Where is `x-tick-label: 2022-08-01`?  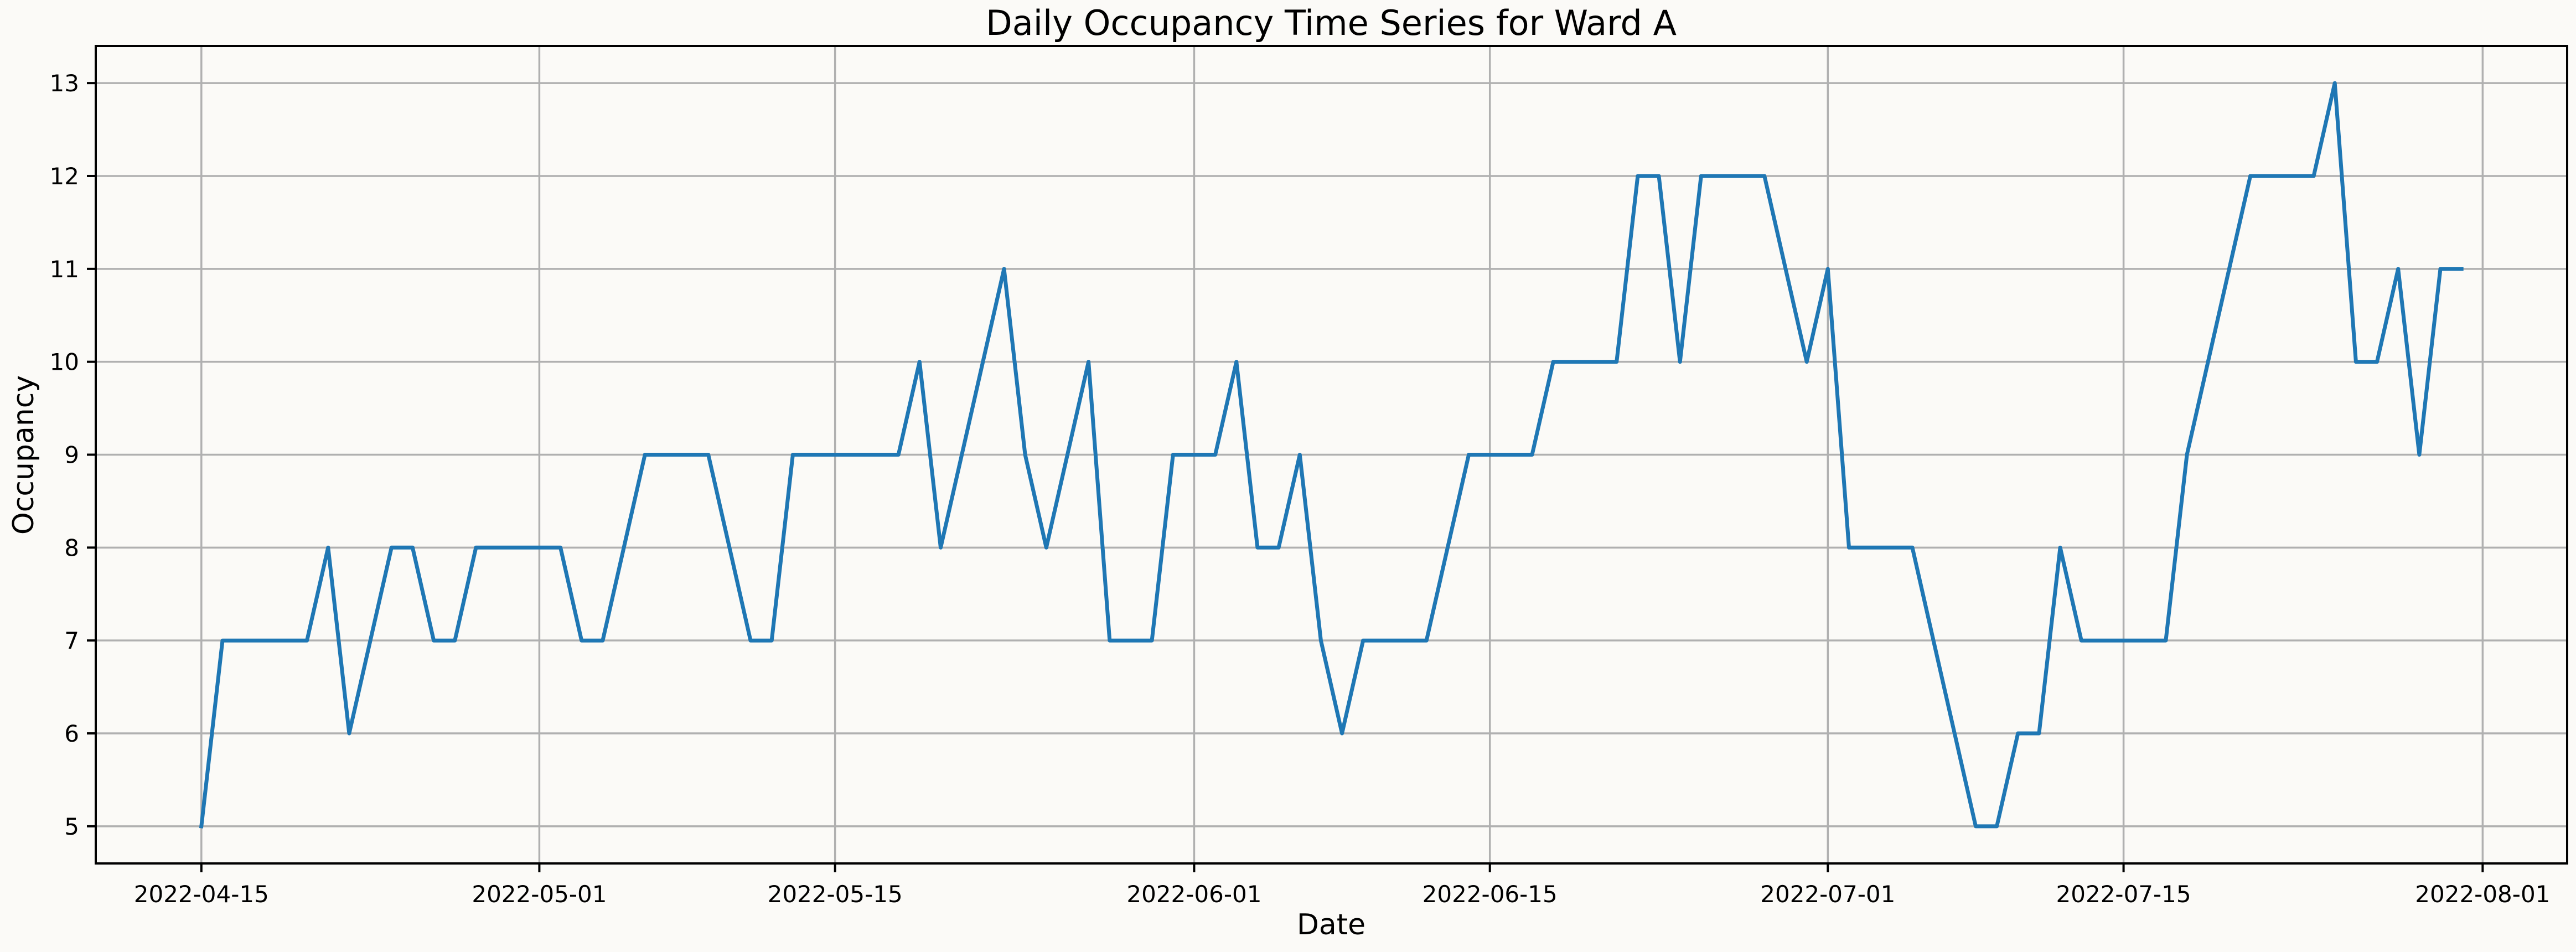 x-tick-label: 2022-08-01 is located at coordinates (2482, 894).